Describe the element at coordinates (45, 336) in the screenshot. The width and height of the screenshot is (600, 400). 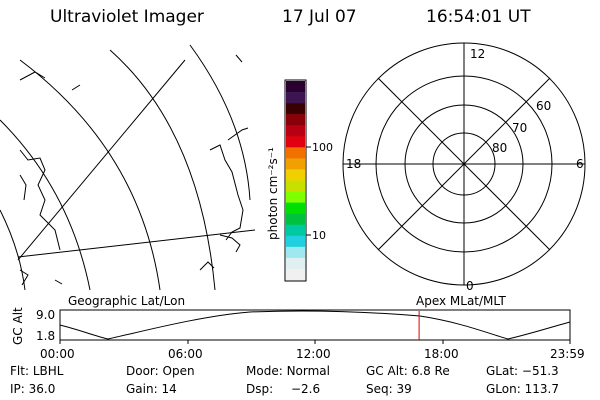
I see `timeline-ymin: 1.8` at that location.